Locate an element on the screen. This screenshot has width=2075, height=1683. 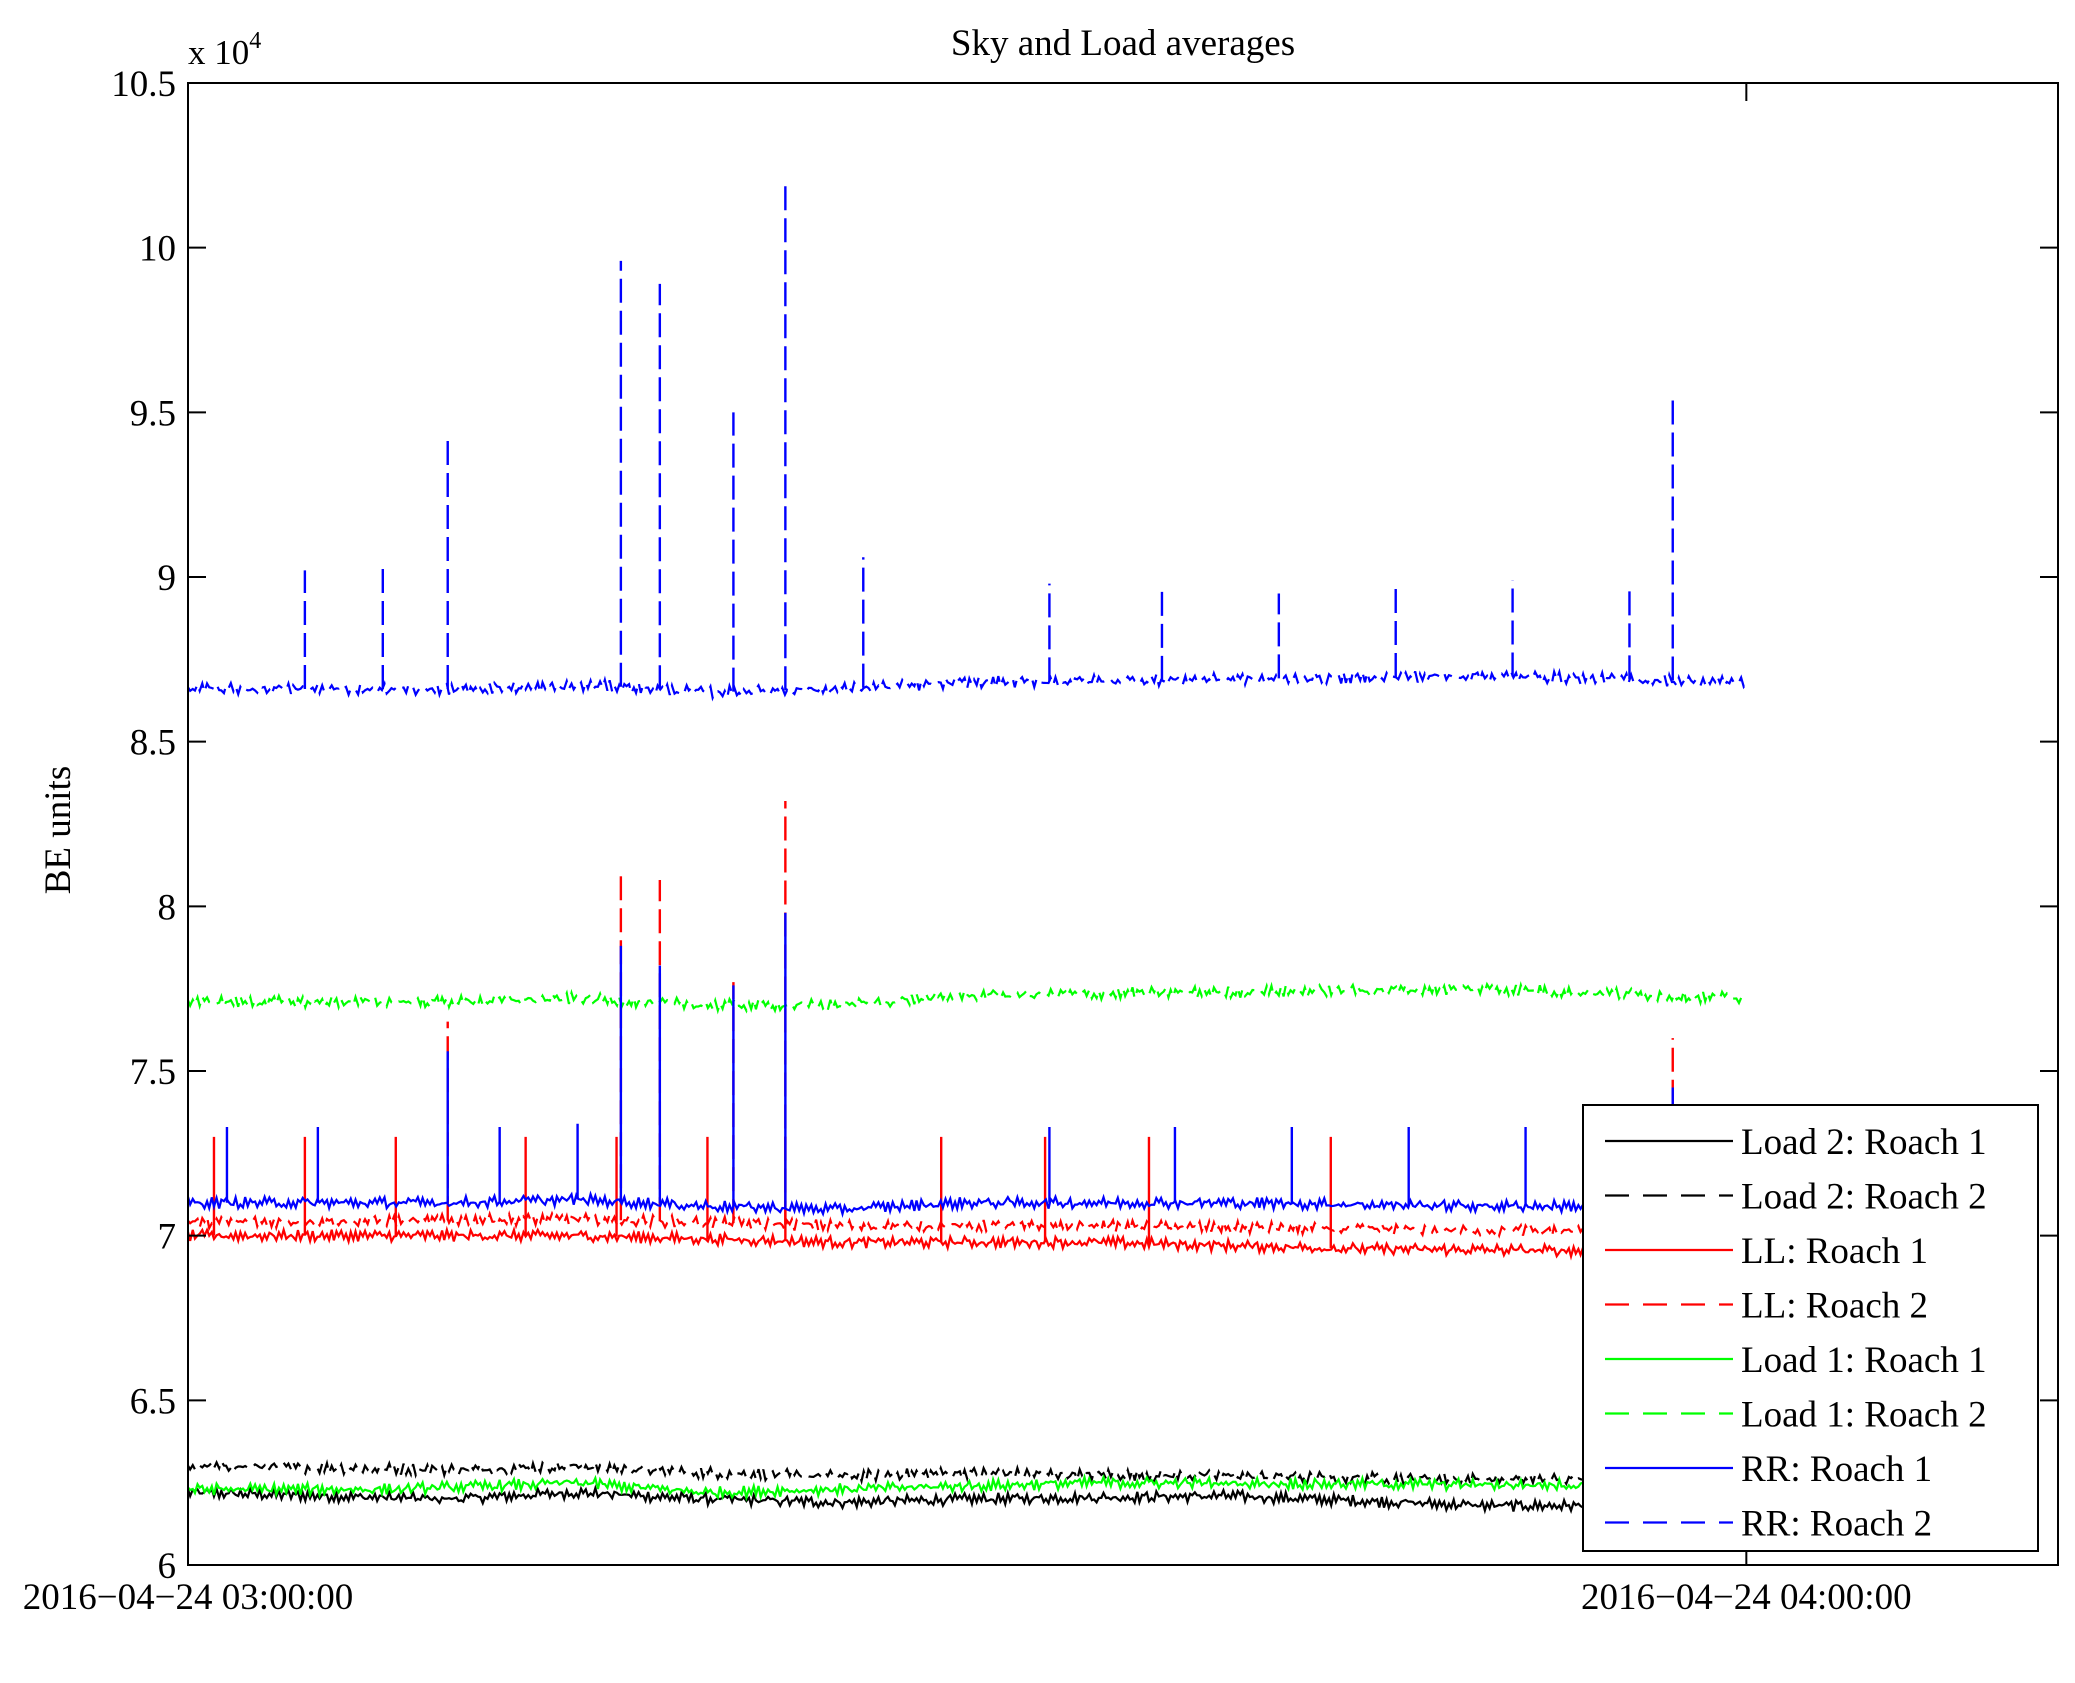
chart-title: Sky and Load averages is located at coordinates (1123, 43).